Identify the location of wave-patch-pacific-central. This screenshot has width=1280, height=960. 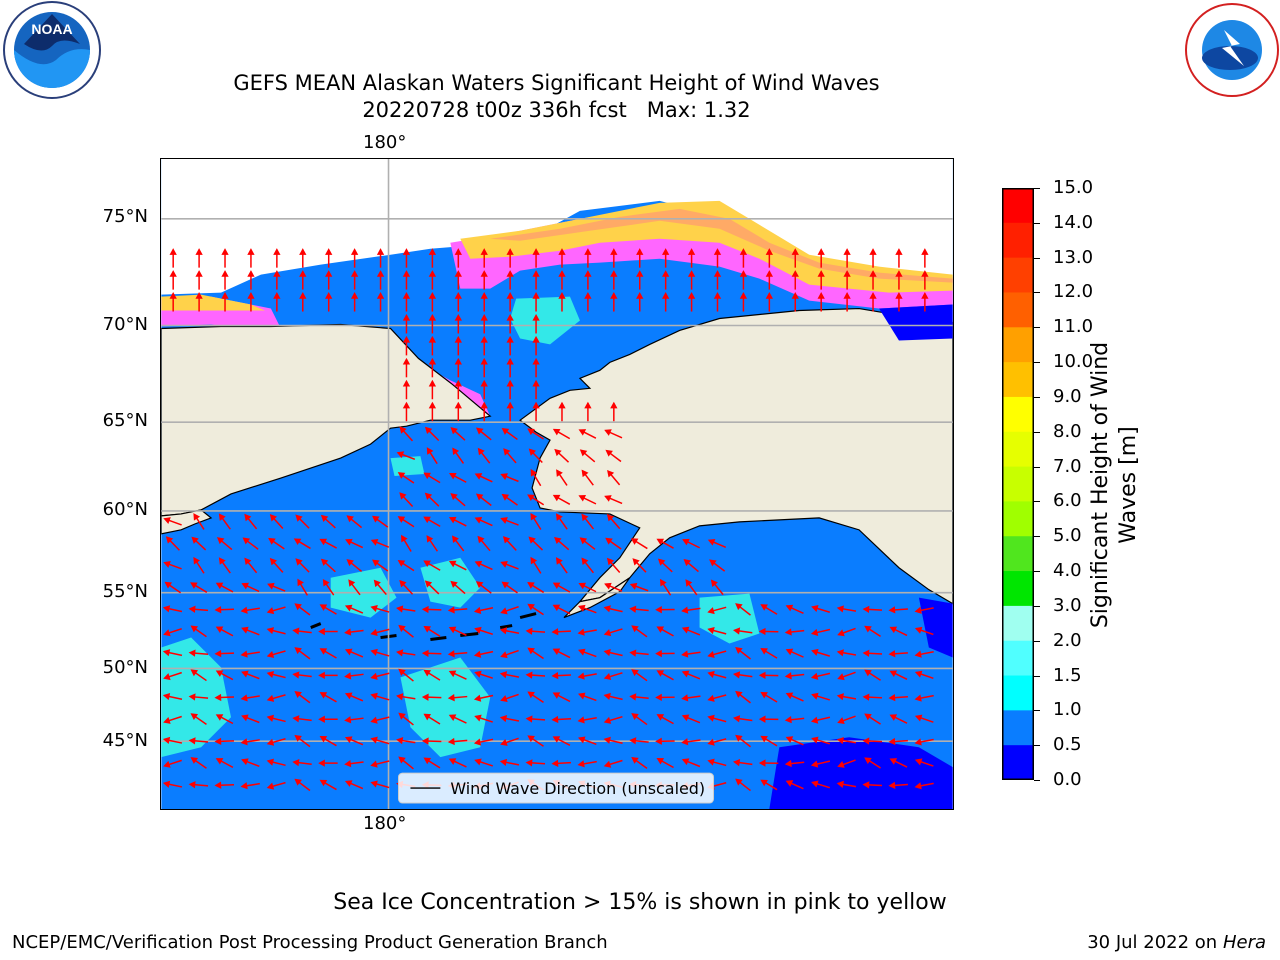
(445, 707).